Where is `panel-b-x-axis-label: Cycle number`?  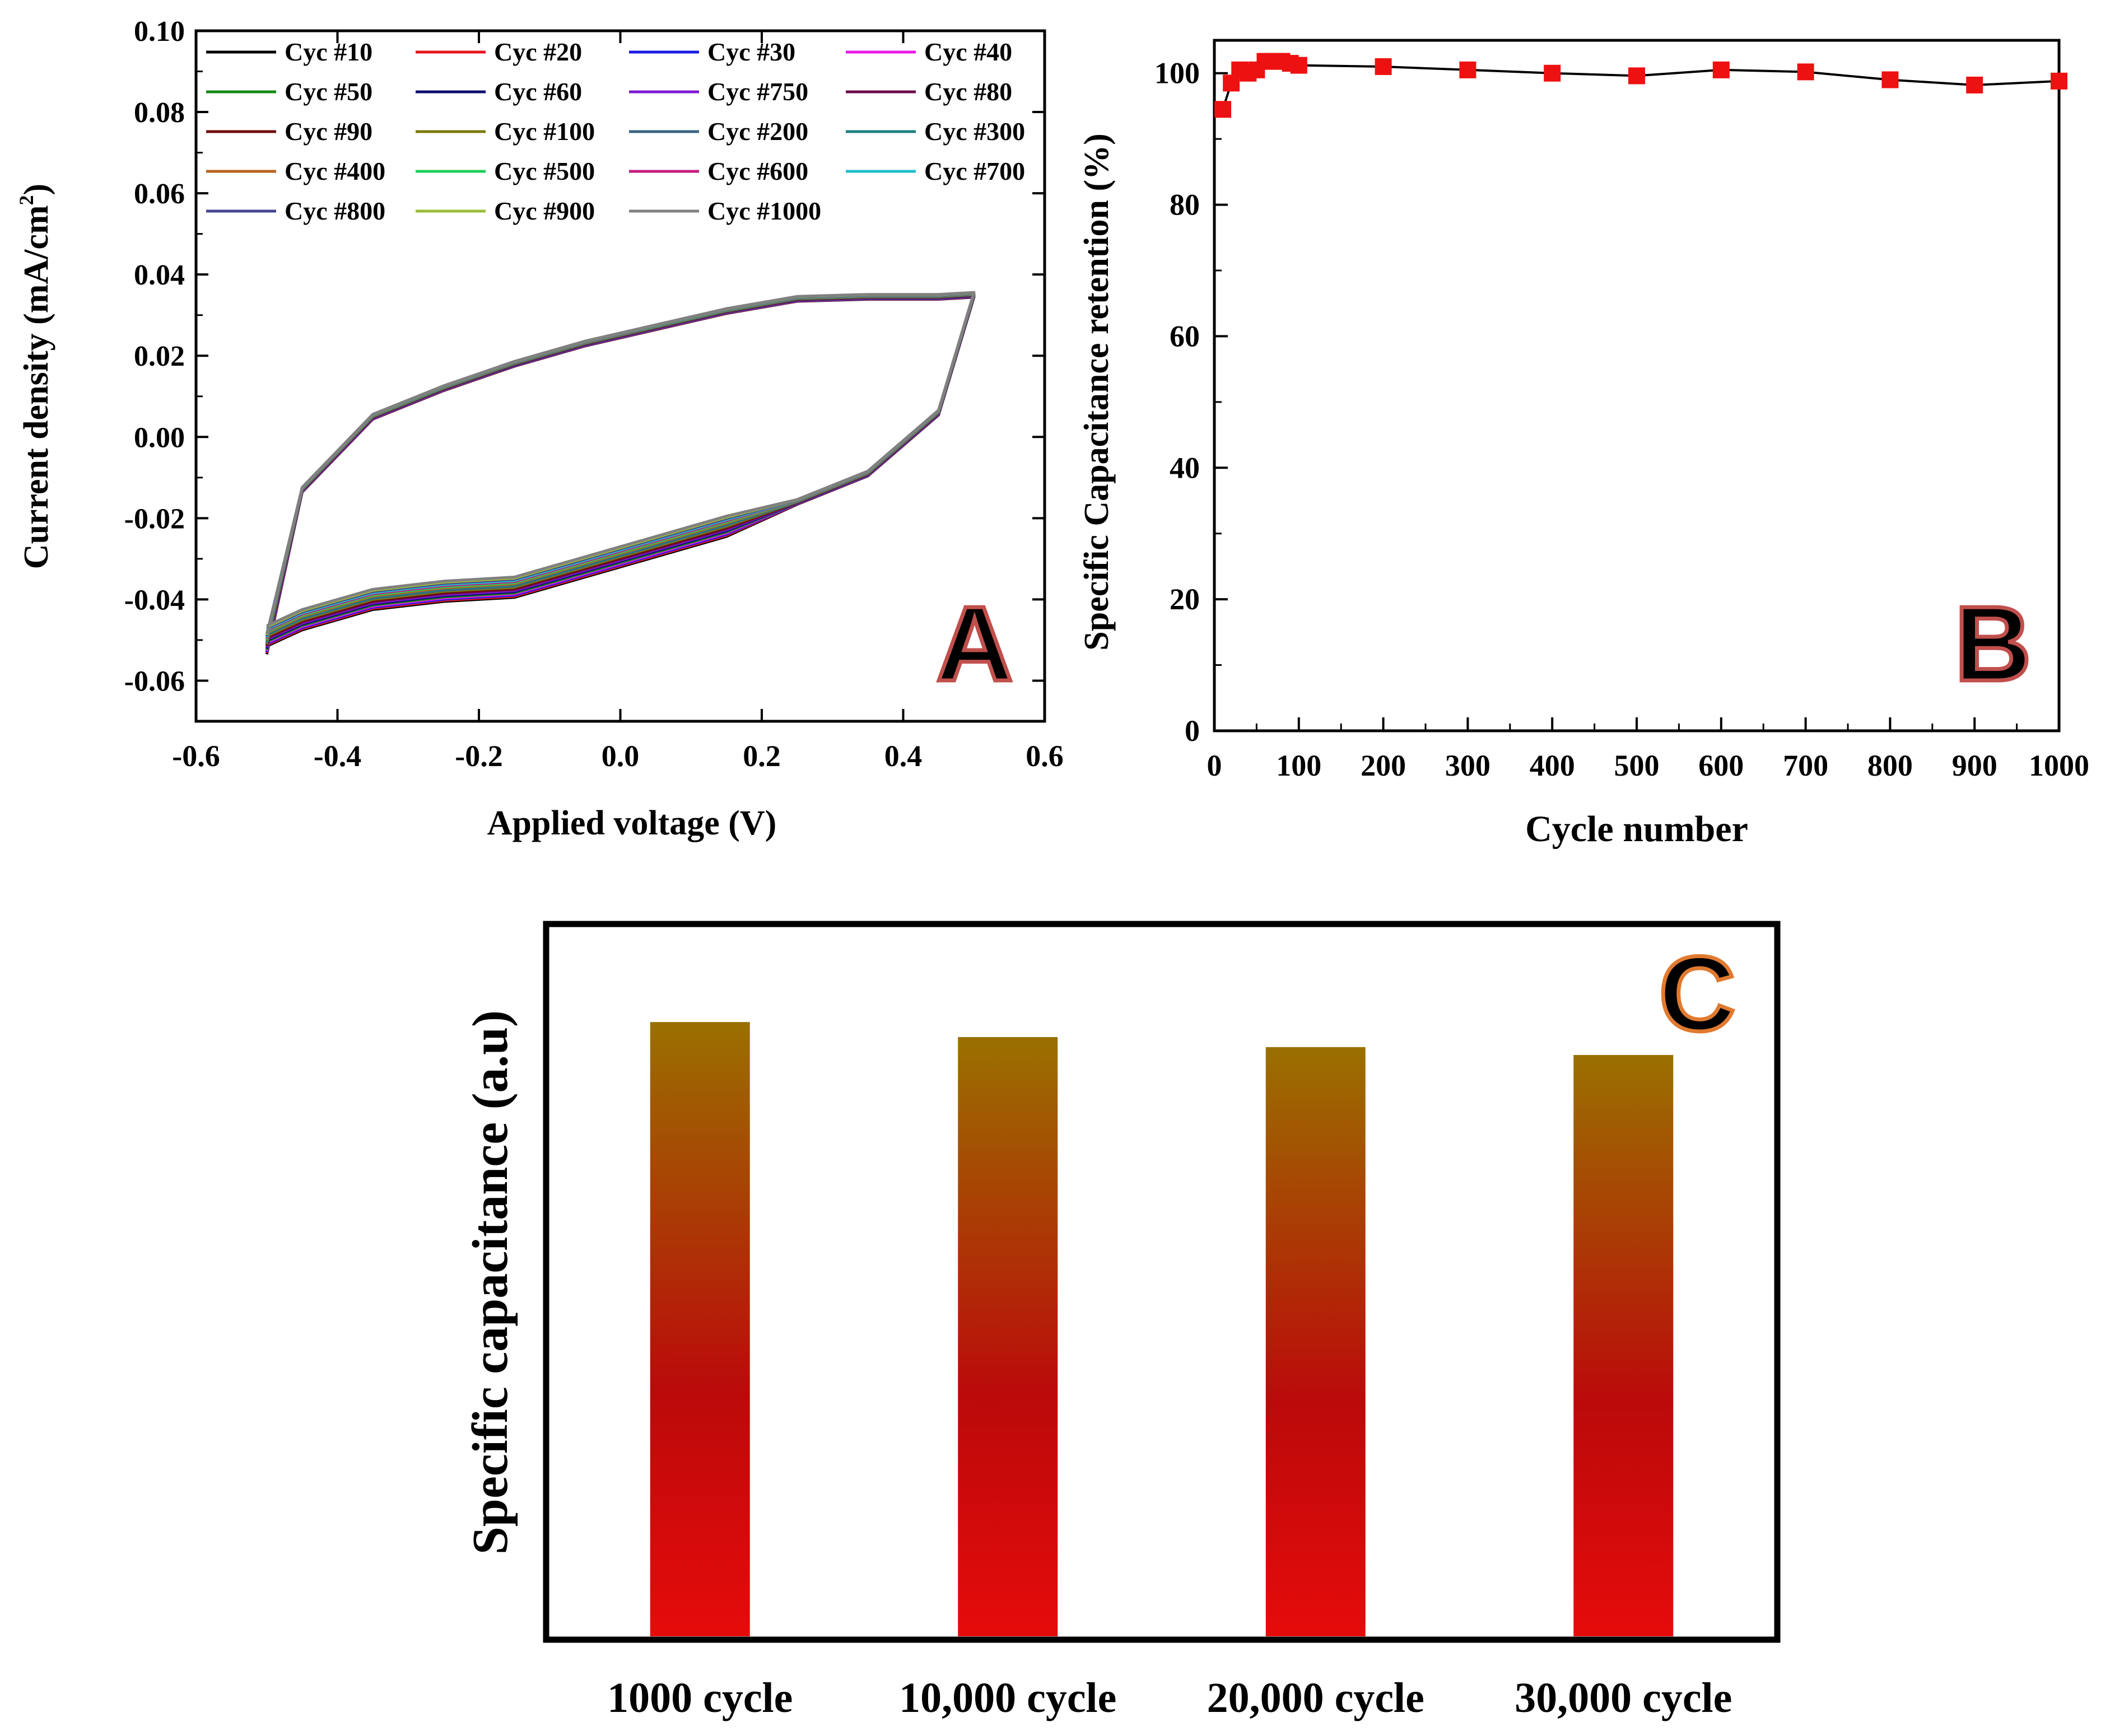 panel-b-x-axis-label: Cycle number is located at coordinates (1637, 830).